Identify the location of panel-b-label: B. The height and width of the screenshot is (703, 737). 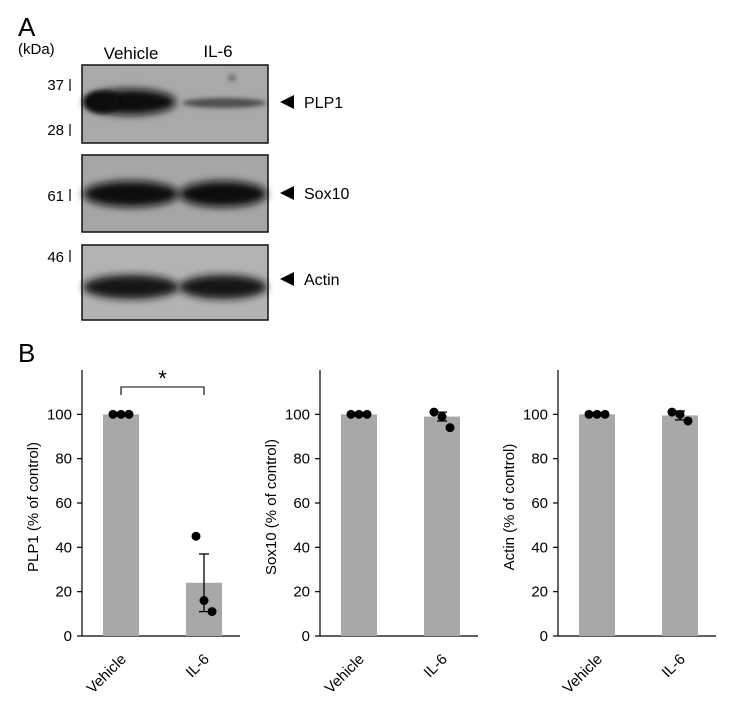
(26, 353).